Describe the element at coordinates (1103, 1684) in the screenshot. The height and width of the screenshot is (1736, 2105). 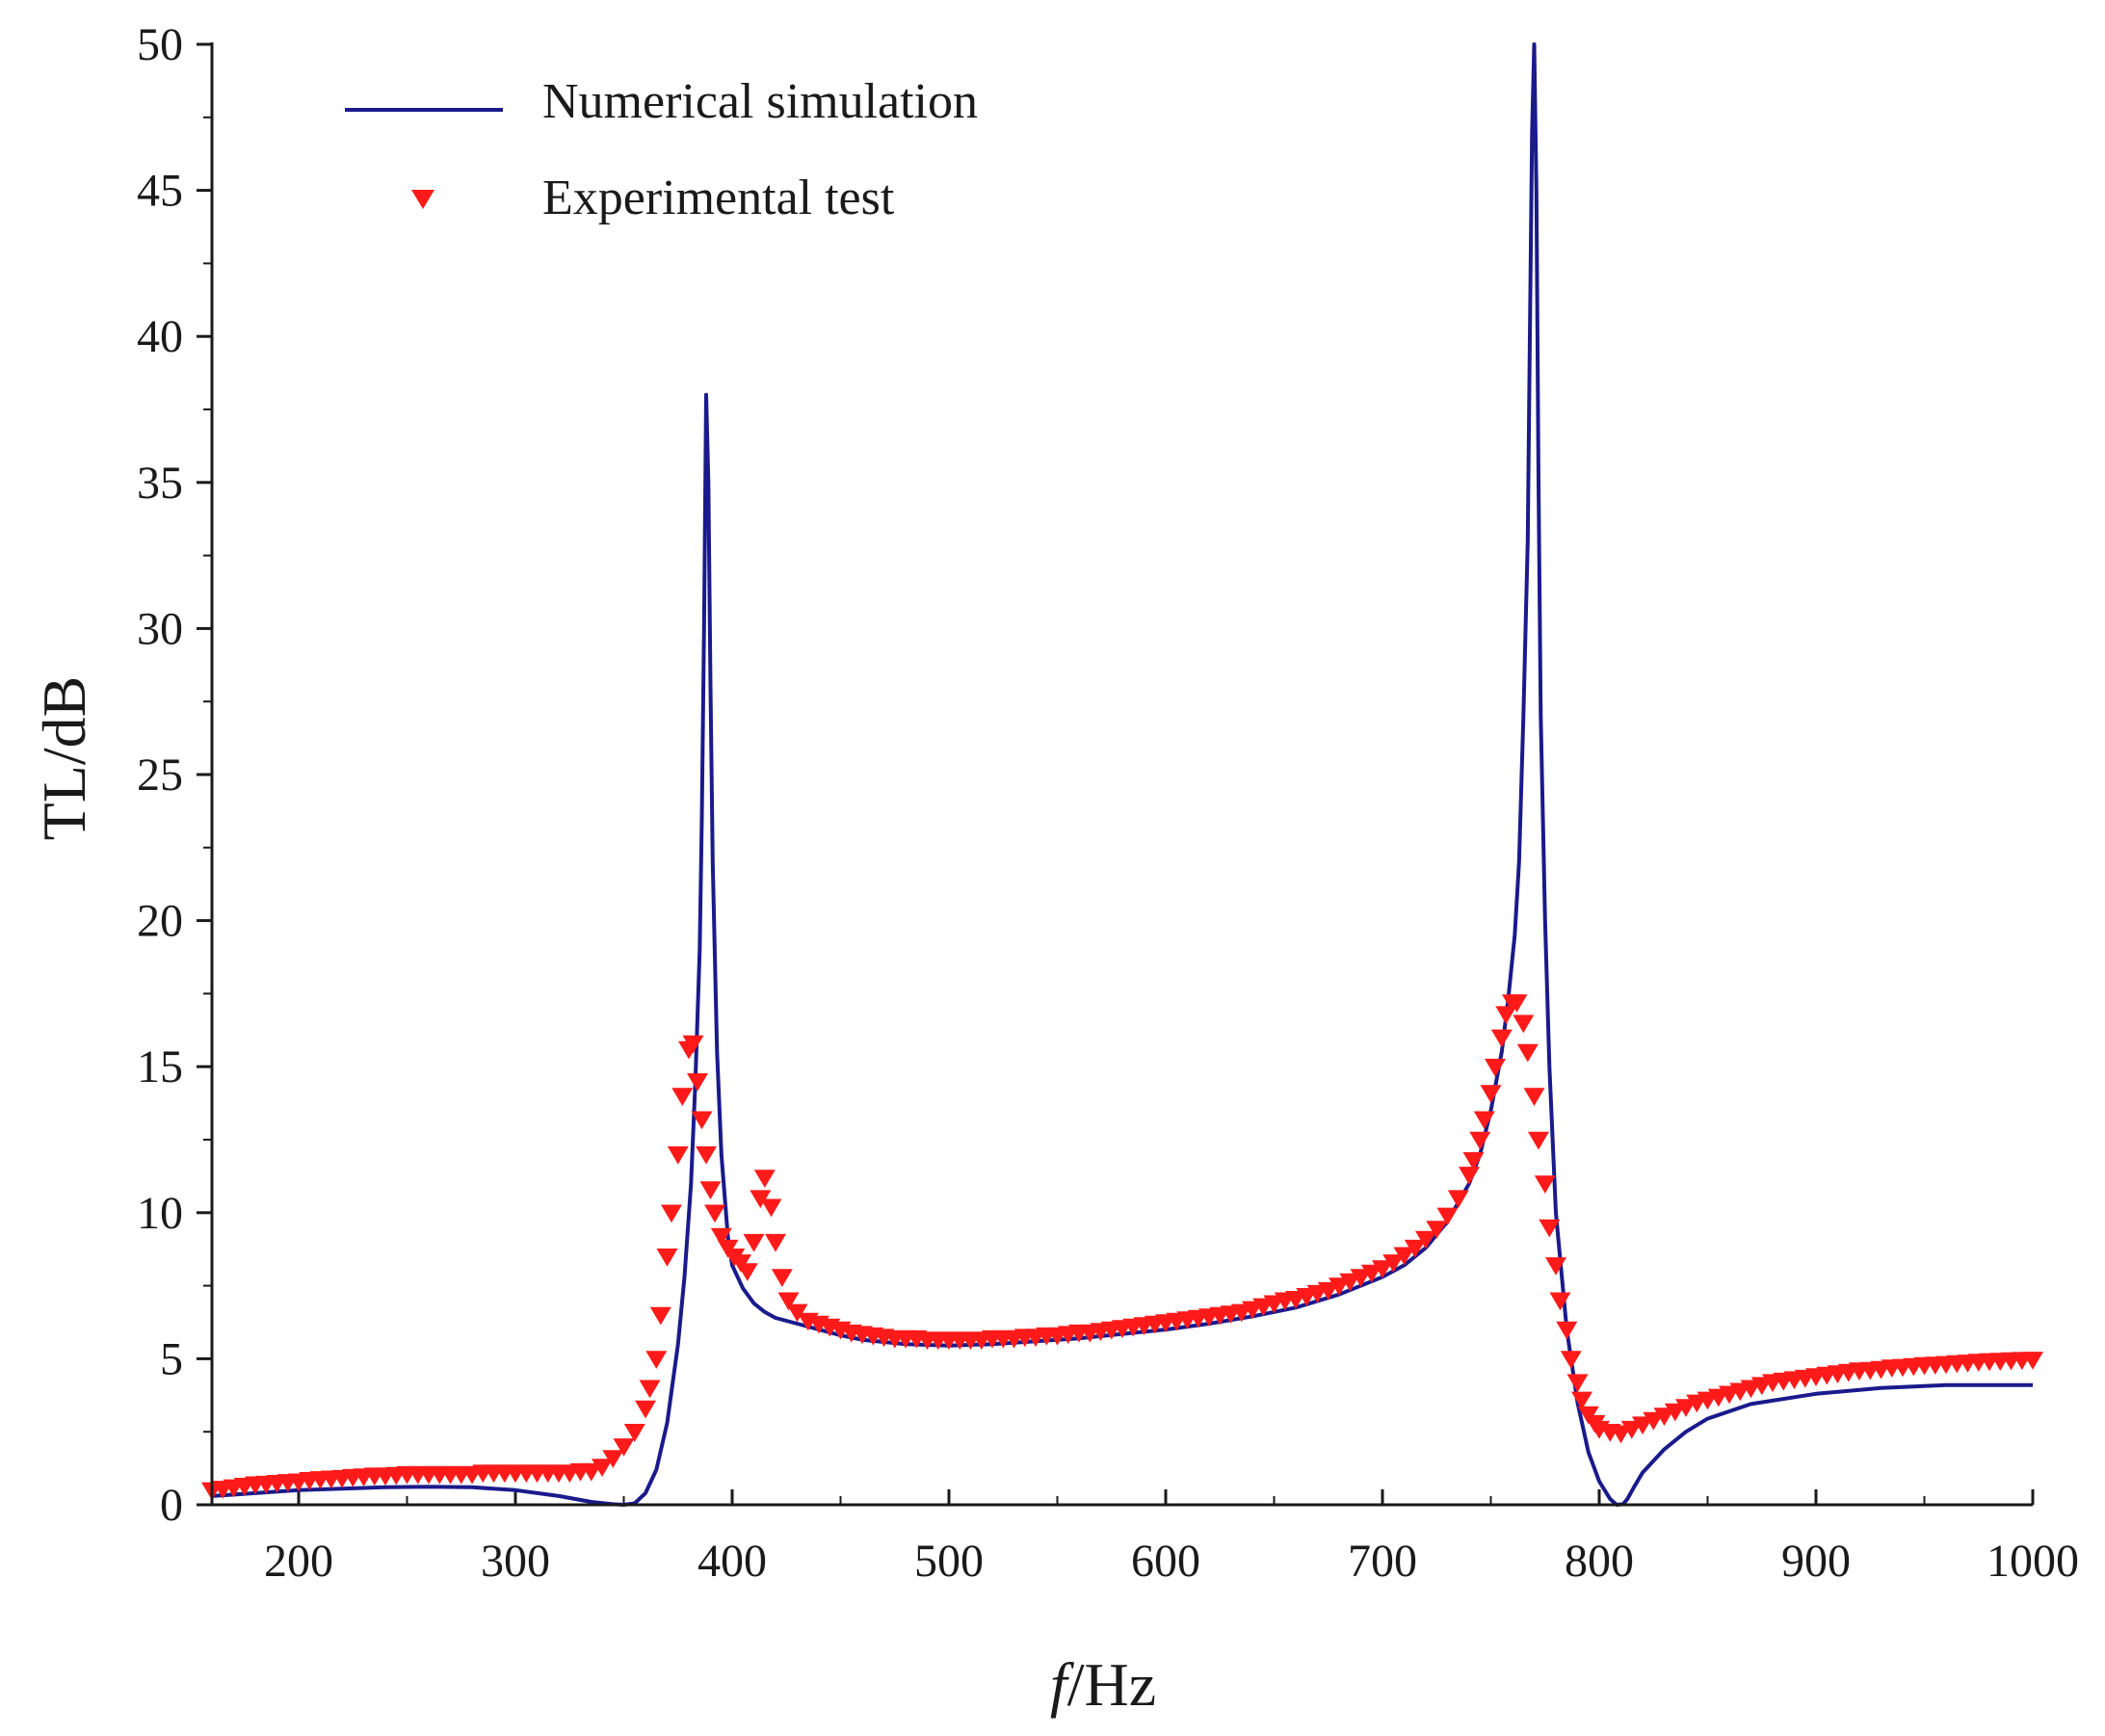
I see `x-axis-title: f/Hz` at that location.